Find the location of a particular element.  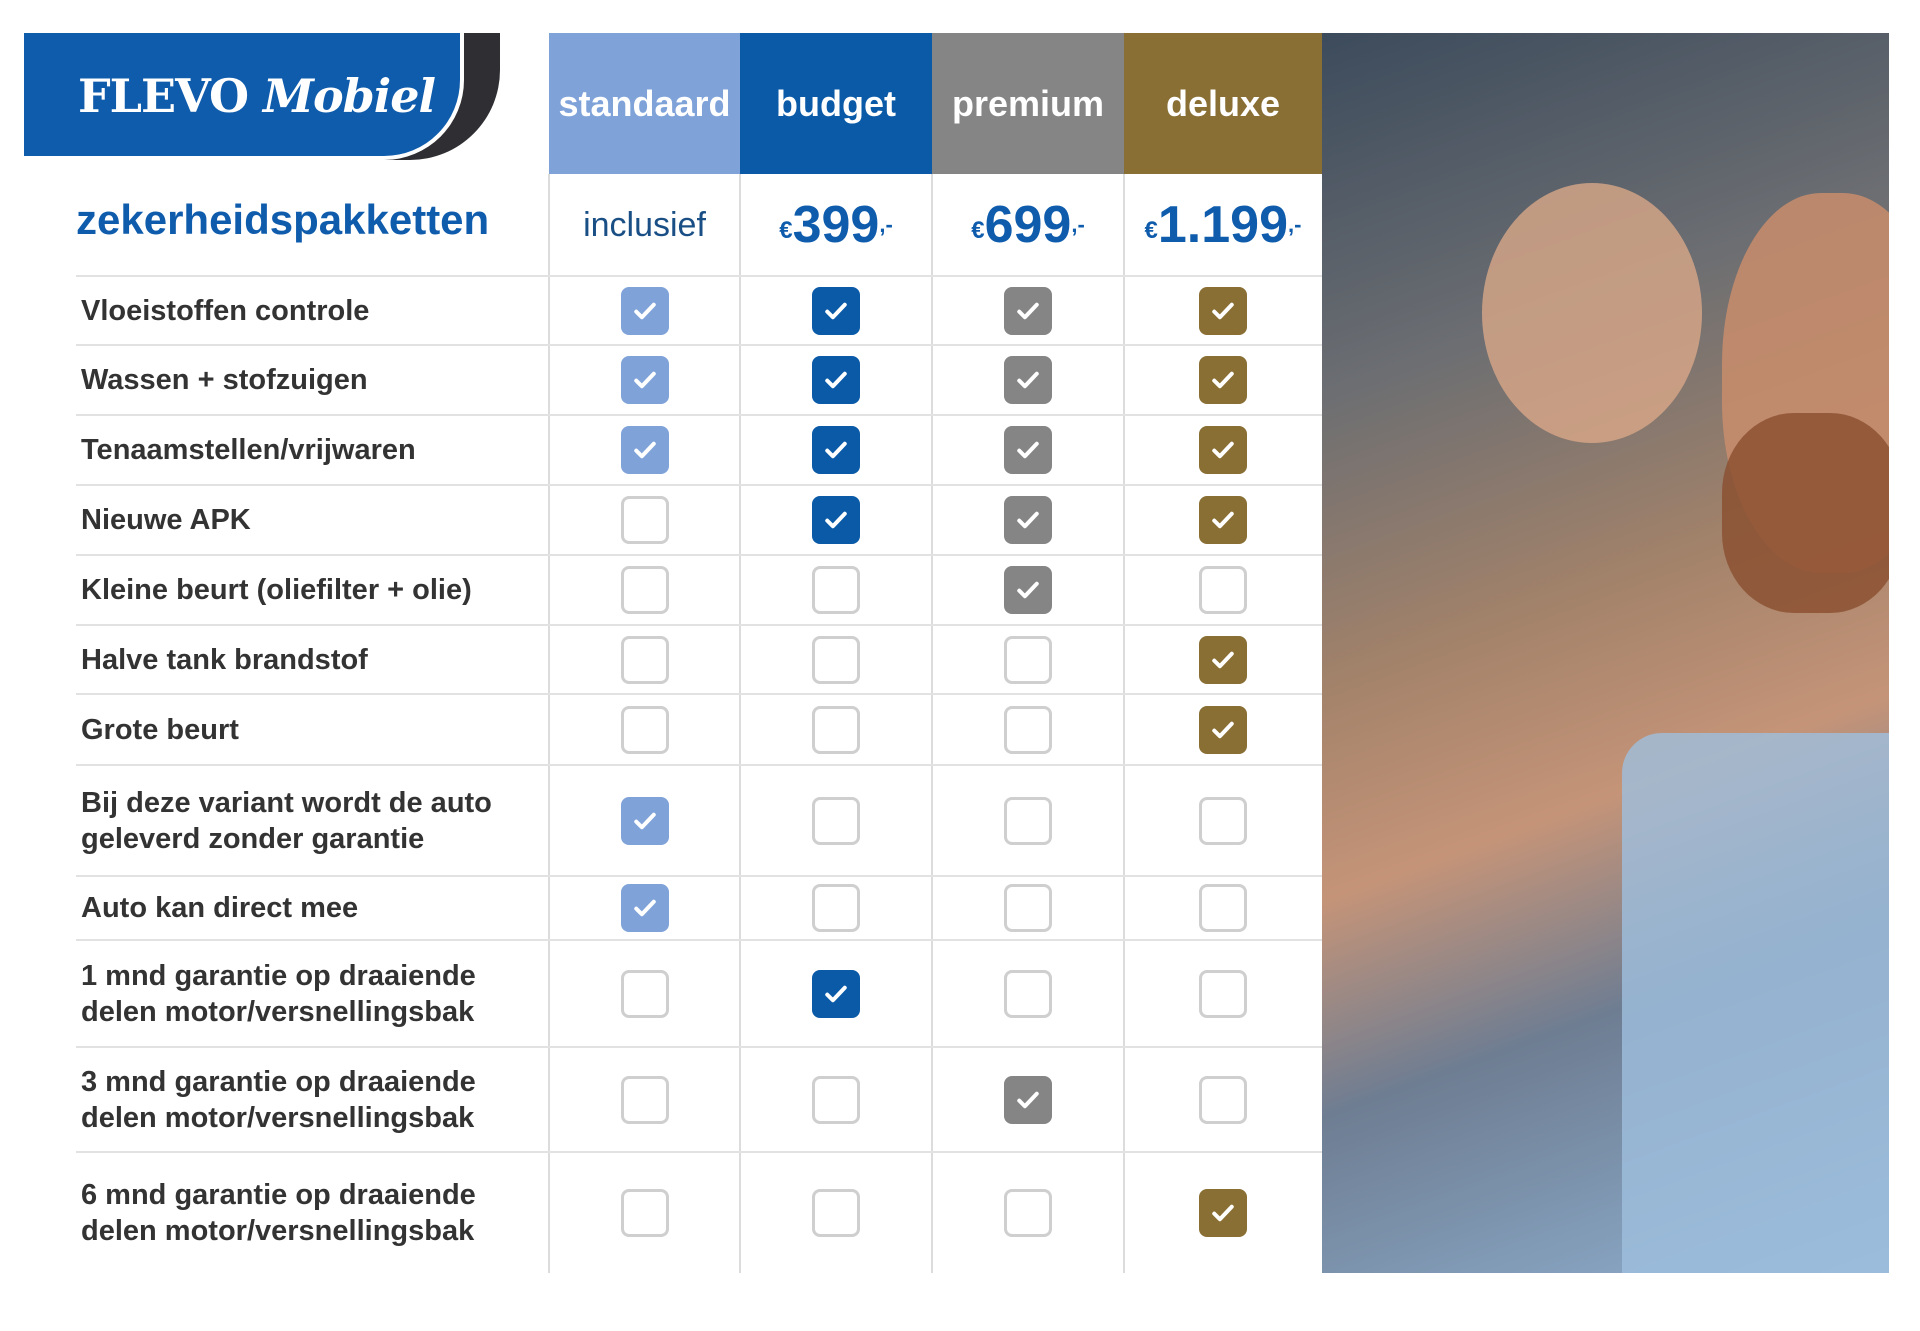

feature-label: Kleine beurt (oliefilter + olie) is located at coordinates (276, 590).